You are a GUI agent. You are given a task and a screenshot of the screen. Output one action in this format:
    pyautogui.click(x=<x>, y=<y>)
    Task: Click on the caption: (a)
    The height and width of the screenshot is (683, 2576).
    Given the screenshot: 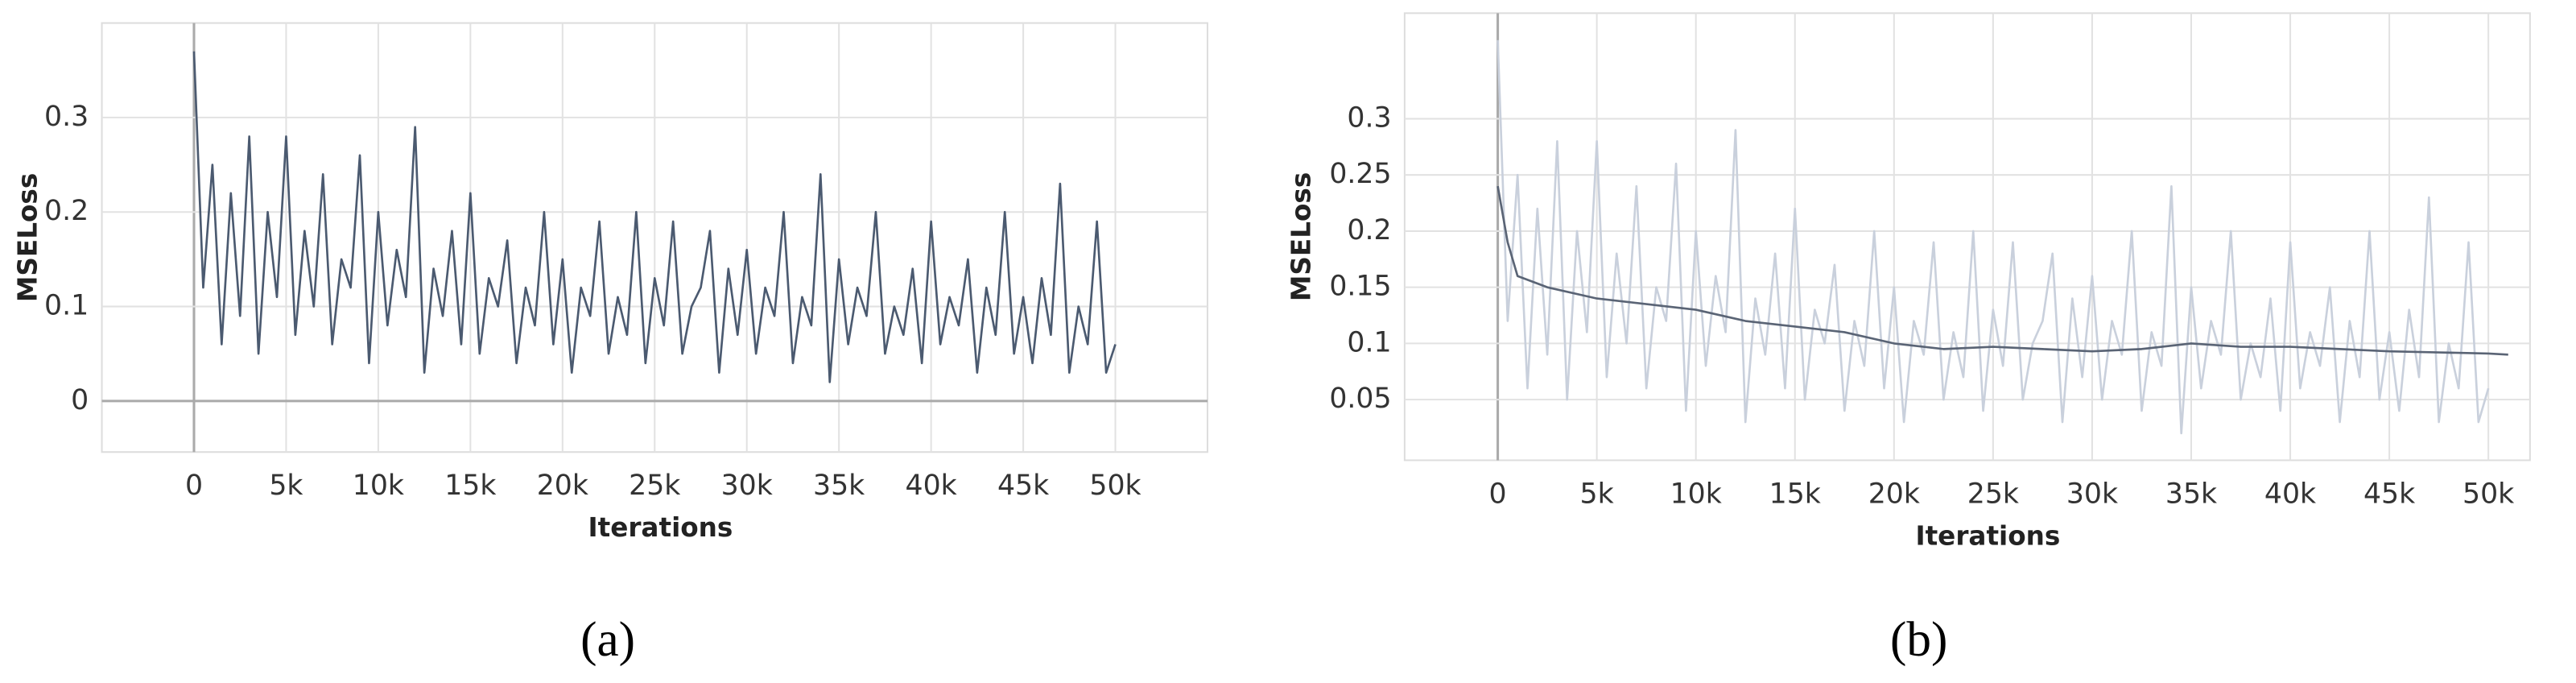 What is the action you would take?
    pyautogui.click(x=607, y=639)
    